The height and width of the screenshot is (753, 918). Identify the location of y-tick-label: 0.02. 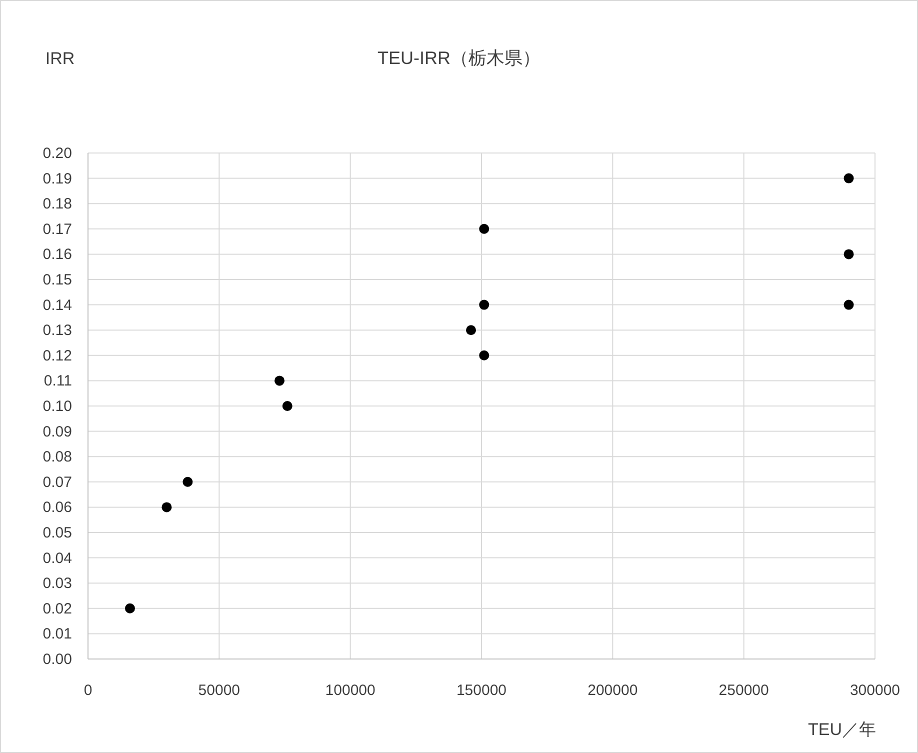
(57, 609).